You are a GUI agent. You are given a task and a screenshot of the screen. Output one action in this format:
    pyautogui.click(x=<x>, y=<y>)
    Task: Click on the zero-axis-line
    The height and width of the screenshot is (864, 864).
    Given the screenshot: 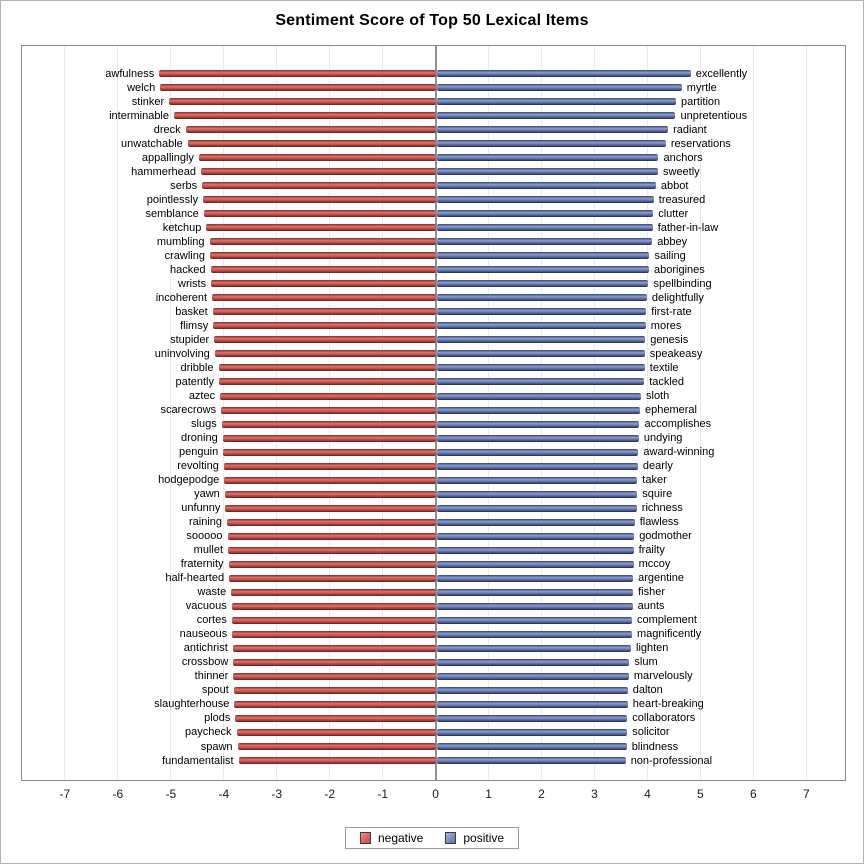 What is the action you would take?
    pyautogui.click(x=435, y=413)
    